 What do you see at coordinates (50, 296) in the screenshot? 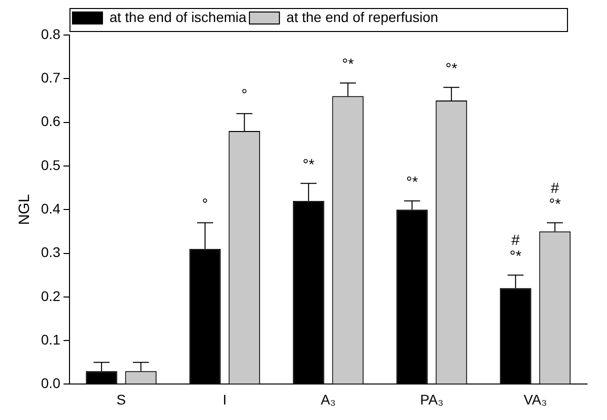
I see `y-tick-label: 0.2` at bounding box center [50, 296].